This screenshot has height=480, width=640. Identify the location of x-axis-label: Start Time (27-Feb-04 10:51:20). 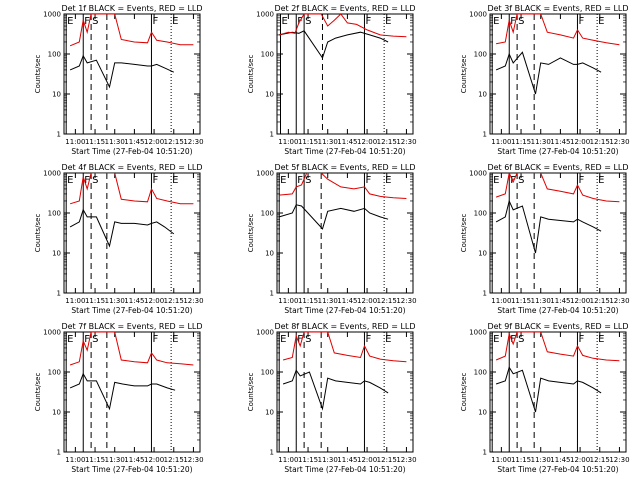
(557, 469).